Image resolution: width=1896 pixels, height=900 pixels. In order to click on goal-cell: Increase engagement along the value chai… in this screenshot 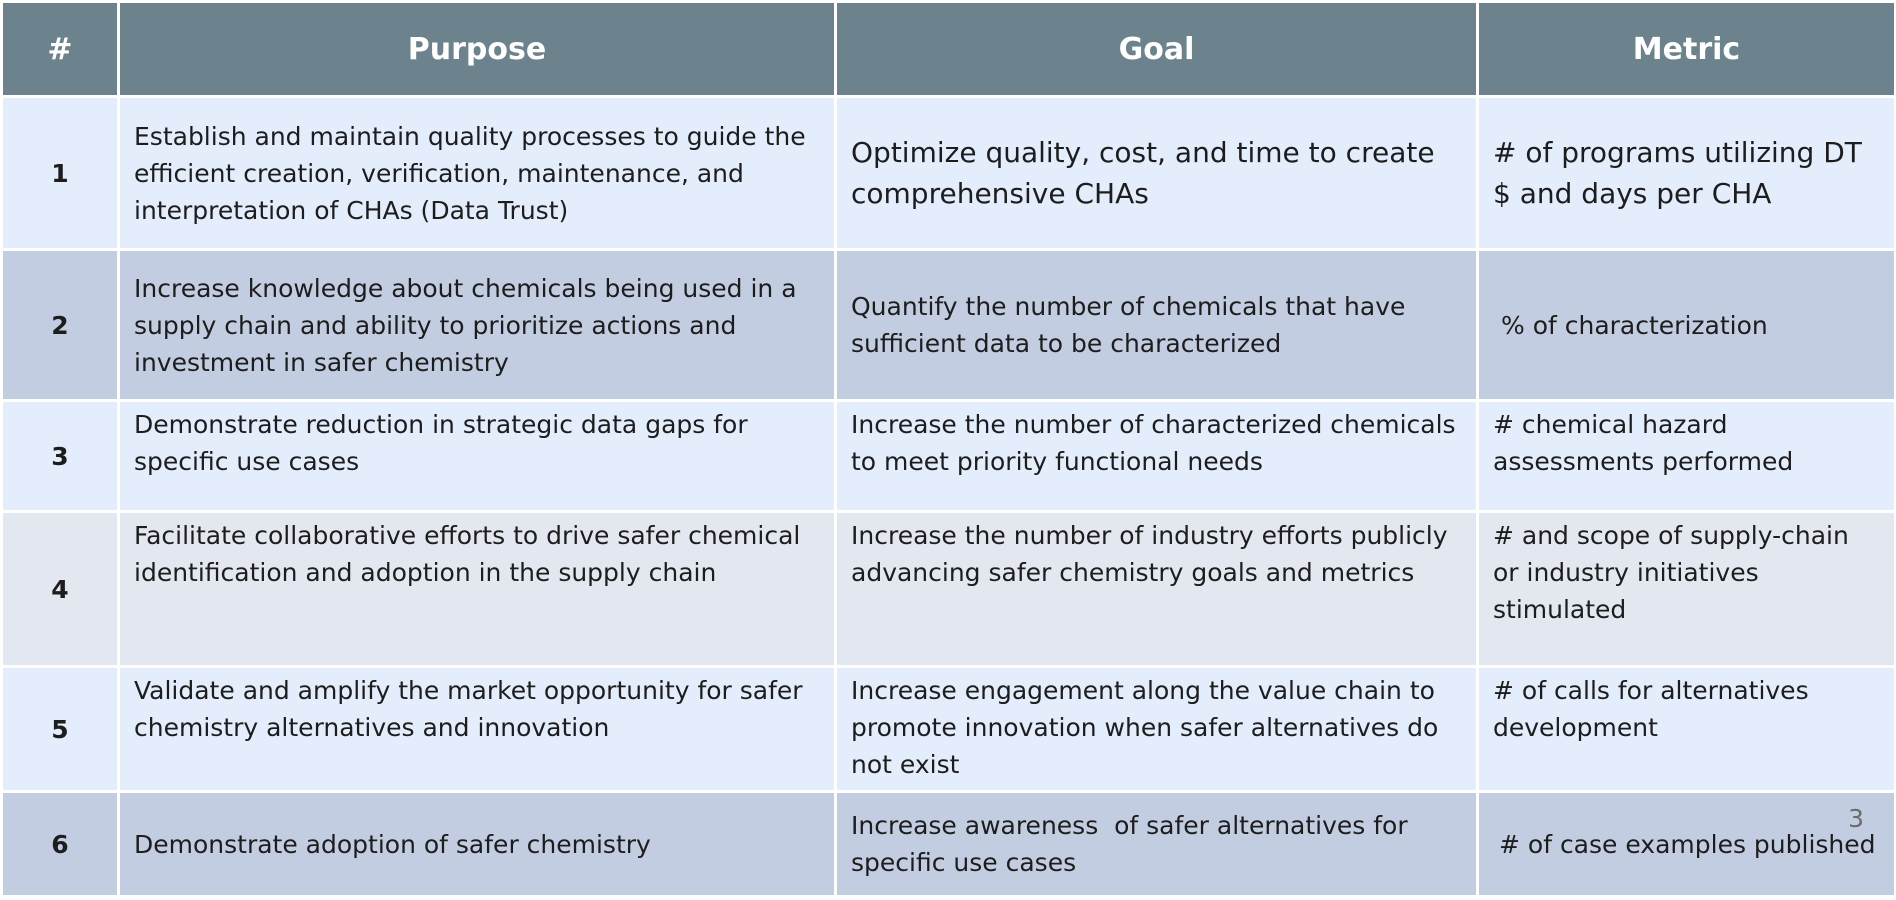, I will do `click(1156, 729)`.